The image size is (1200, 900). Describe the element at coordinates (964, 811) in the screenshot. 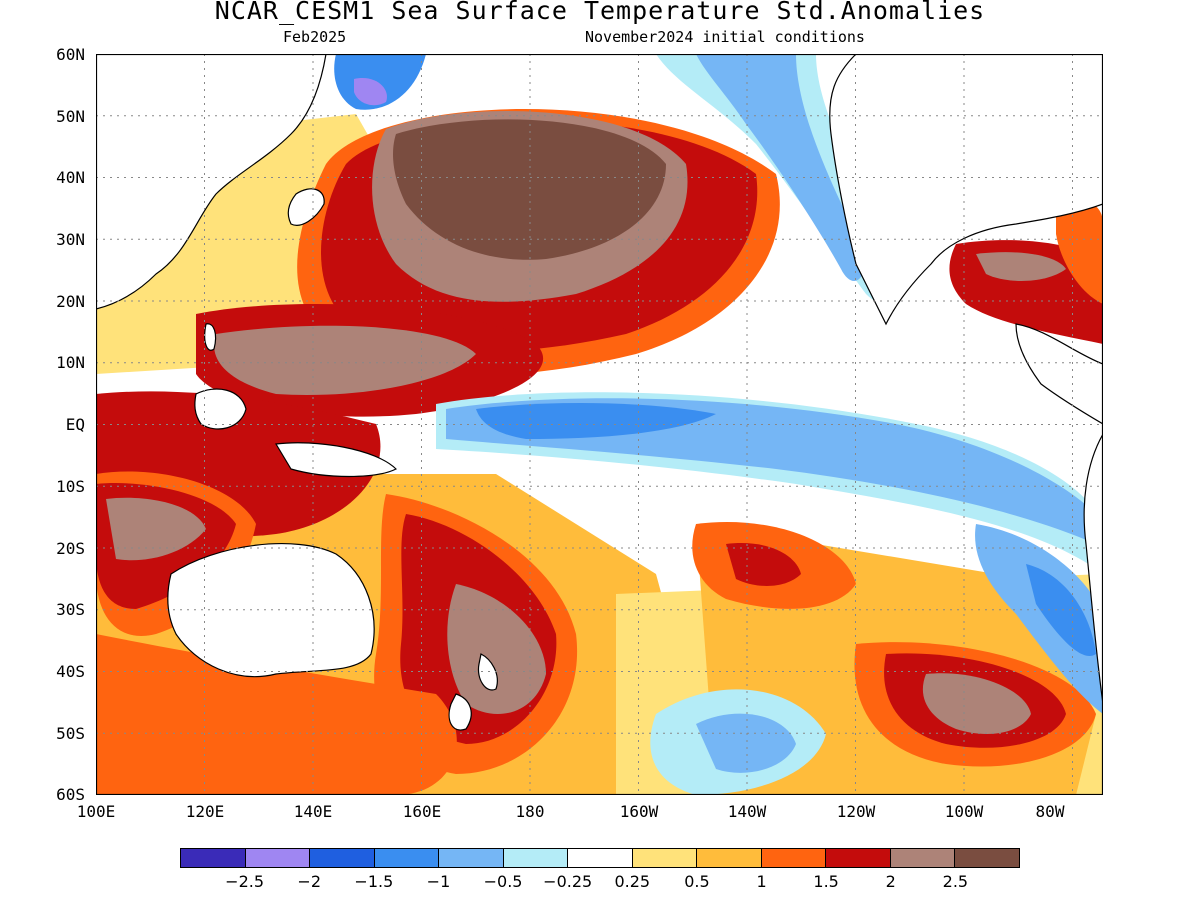

I see `lon-label-100w: 100W` at that location.